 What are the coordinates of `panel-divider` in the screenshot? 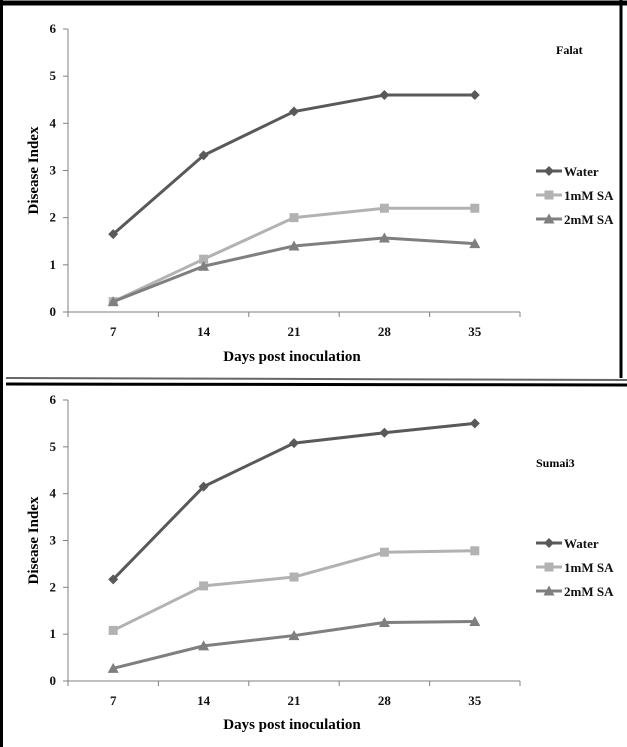 It's located at (316, 379).